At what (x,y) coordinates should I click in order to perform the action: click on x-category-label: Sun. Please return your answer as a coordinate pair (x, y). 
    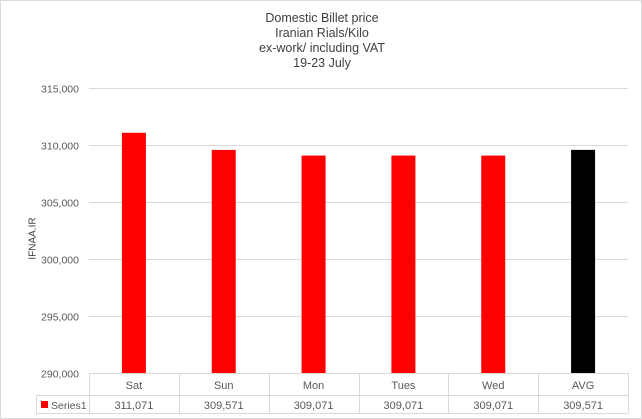
    Looking at the image, I should click on (224, 386).